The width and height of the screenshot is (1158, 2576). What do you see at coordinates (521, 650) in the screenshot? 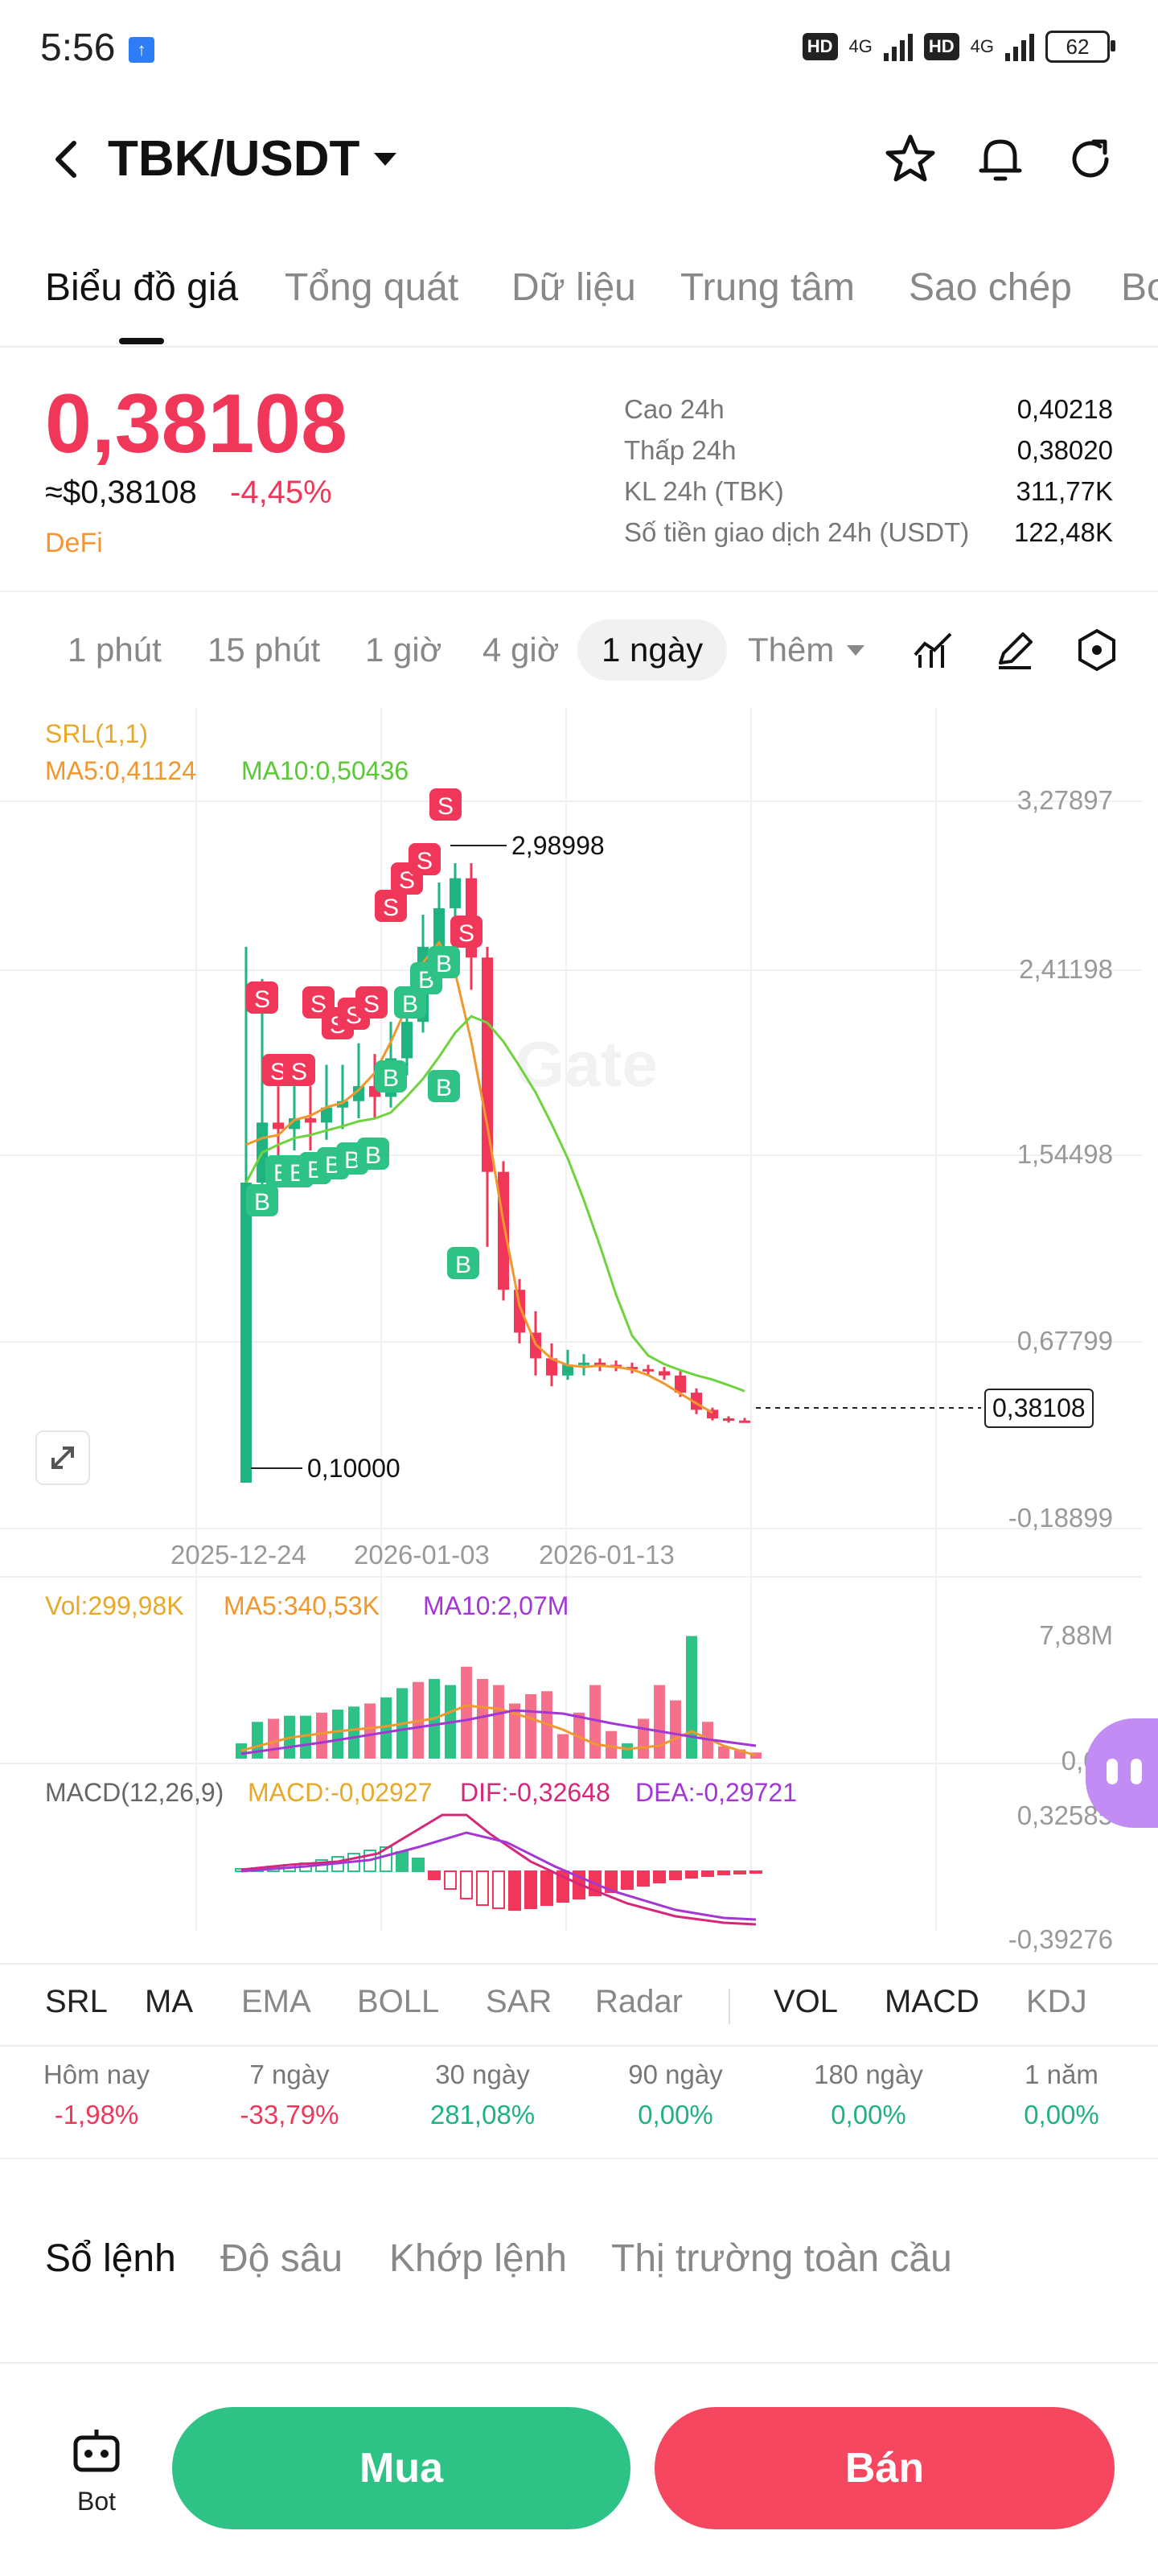
I see `interval-4h: 4 giờ` at bounding box center [521, 650].